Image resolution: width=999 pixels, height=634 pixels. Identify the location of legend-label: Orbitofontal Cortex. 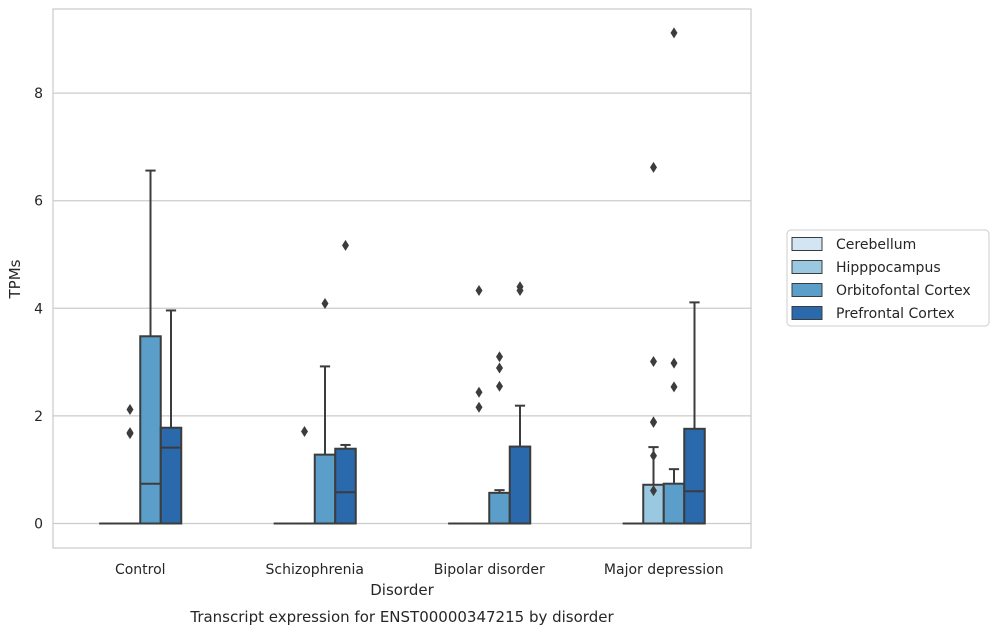
(903, 291).